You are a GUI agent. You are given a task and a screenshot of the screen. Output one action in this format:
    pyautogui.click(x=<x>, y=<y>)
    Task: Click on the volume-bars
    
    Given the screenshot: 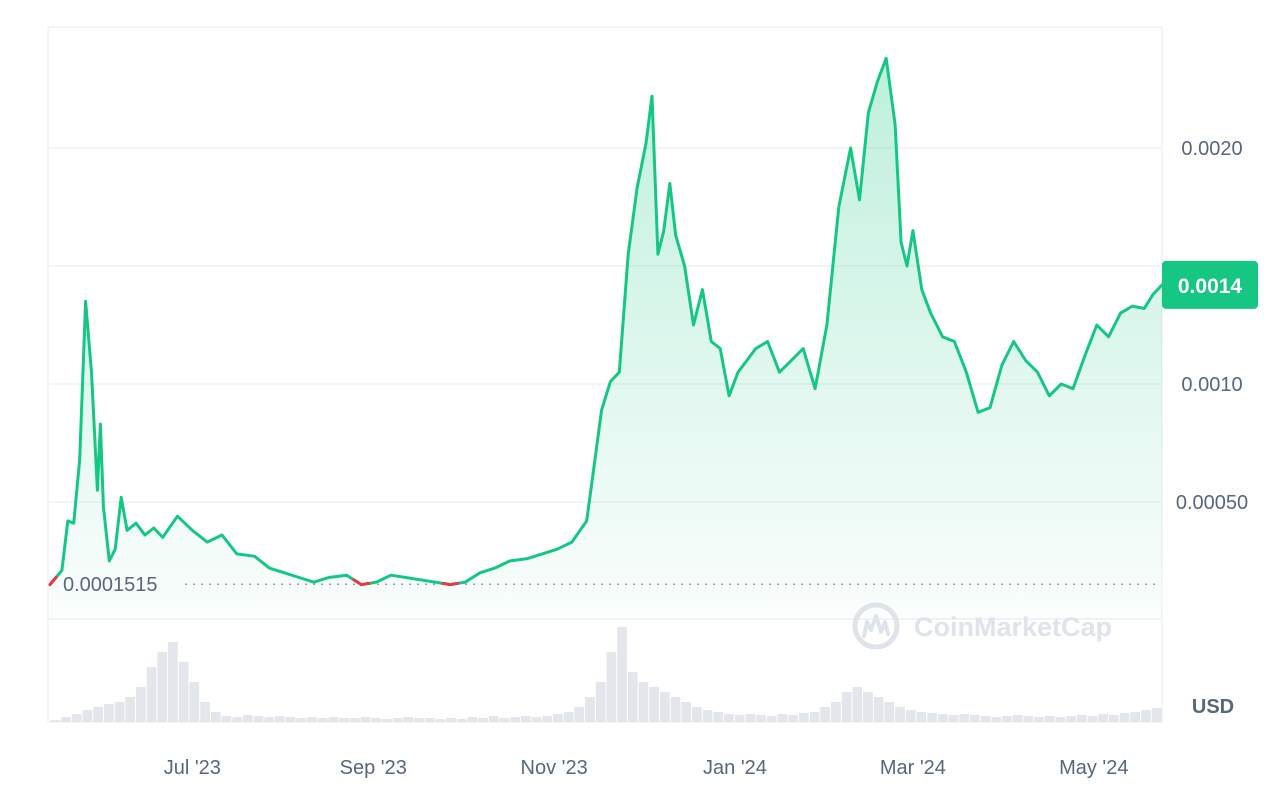 What is the action you would take?
    pyautogui.click(x=606, y=674)
    